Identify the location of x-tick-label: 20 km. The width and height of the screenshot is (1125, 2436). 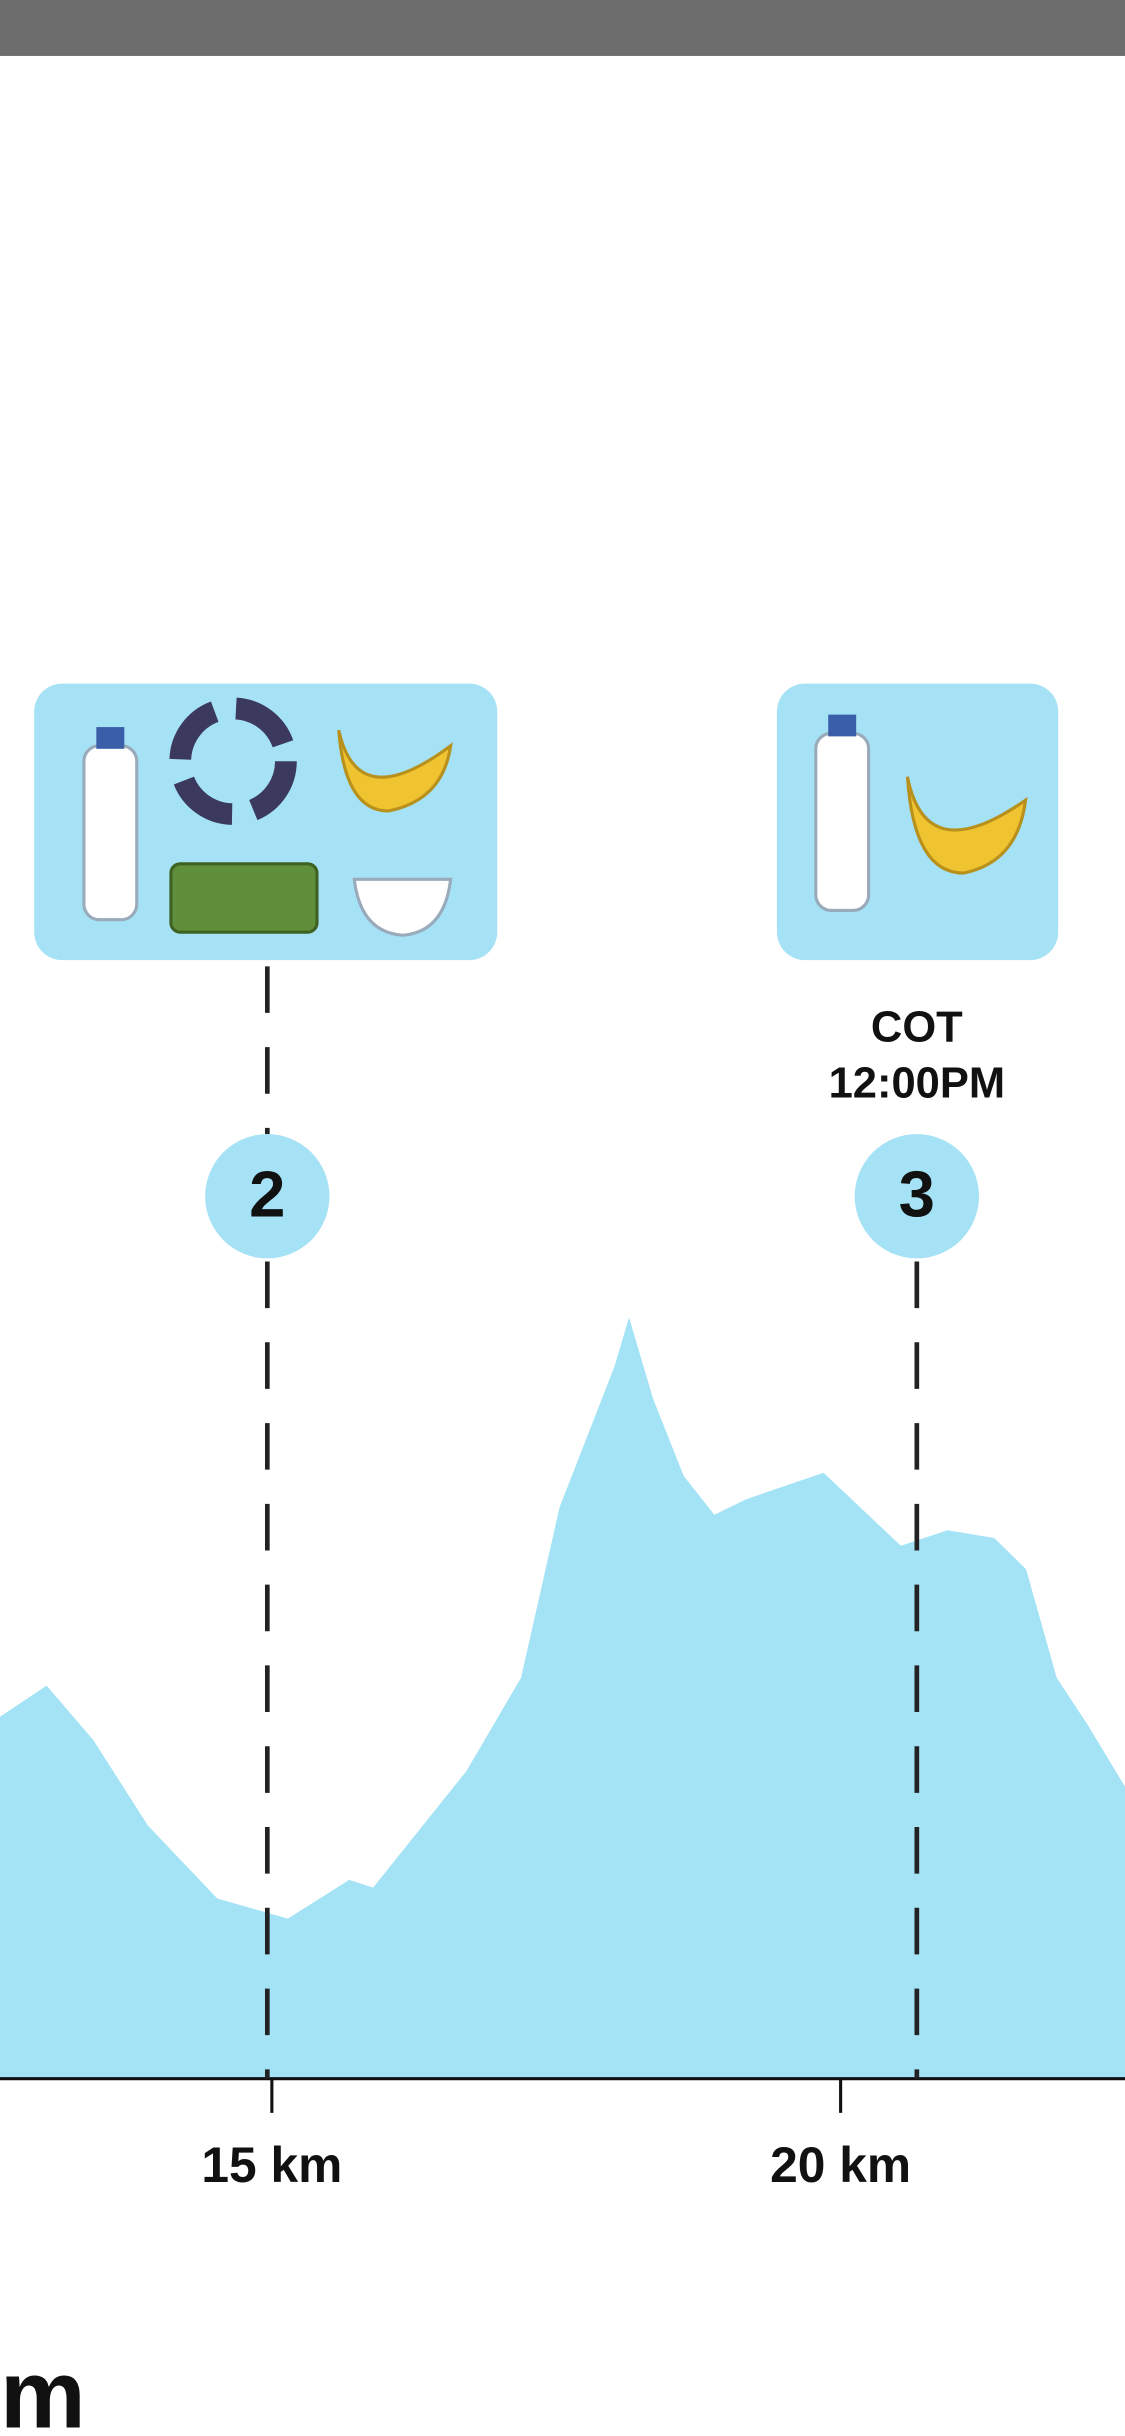
(840, 2165).